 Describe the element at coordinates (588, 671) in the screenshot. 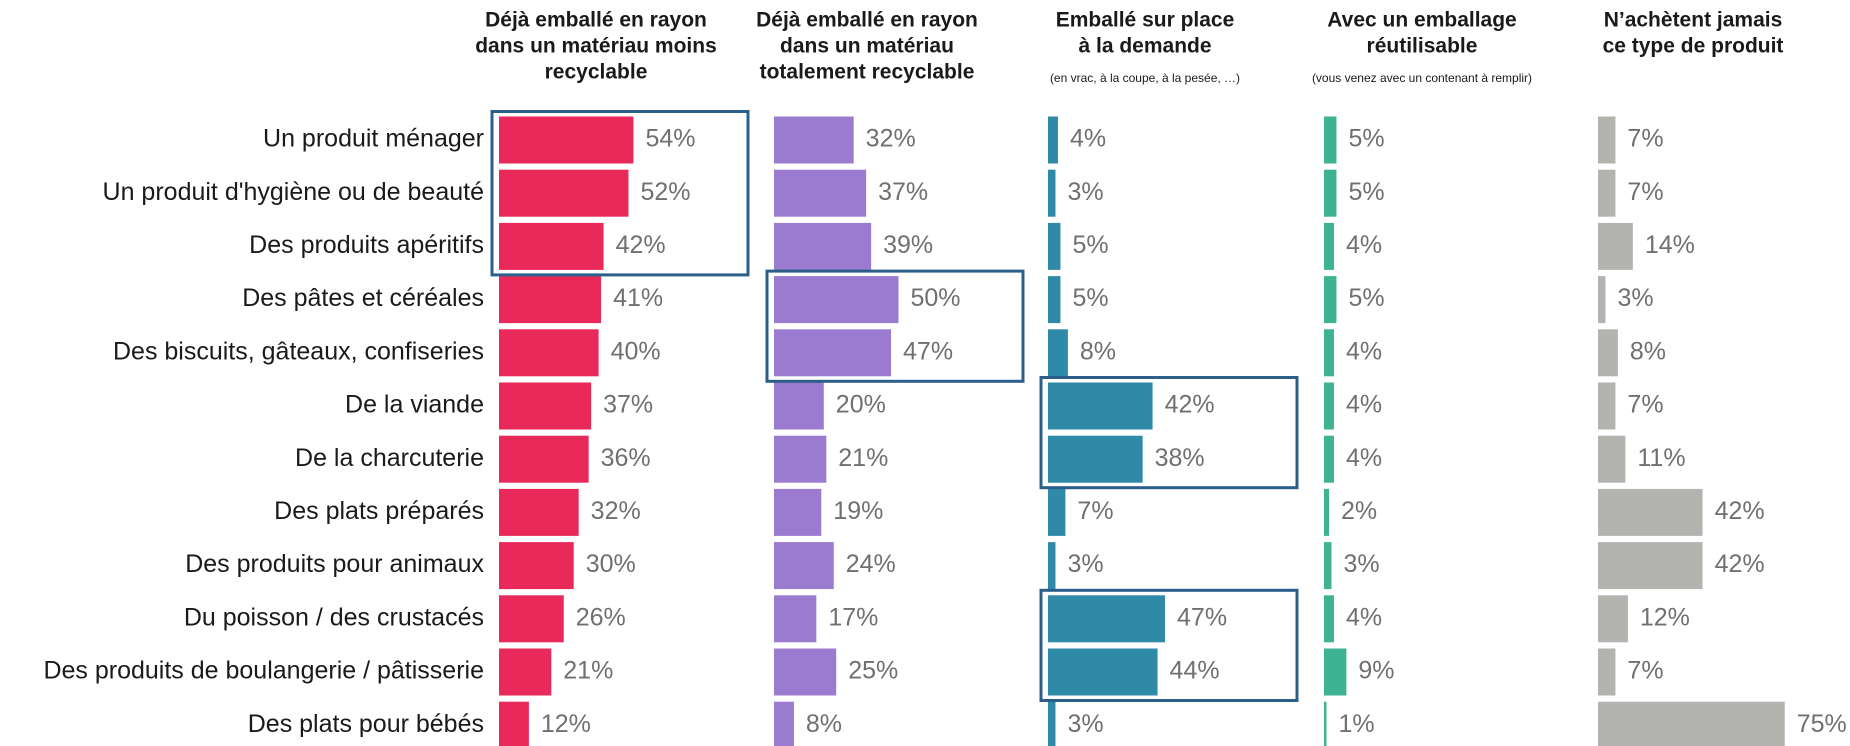

I see `value-label: 21%` at that location.